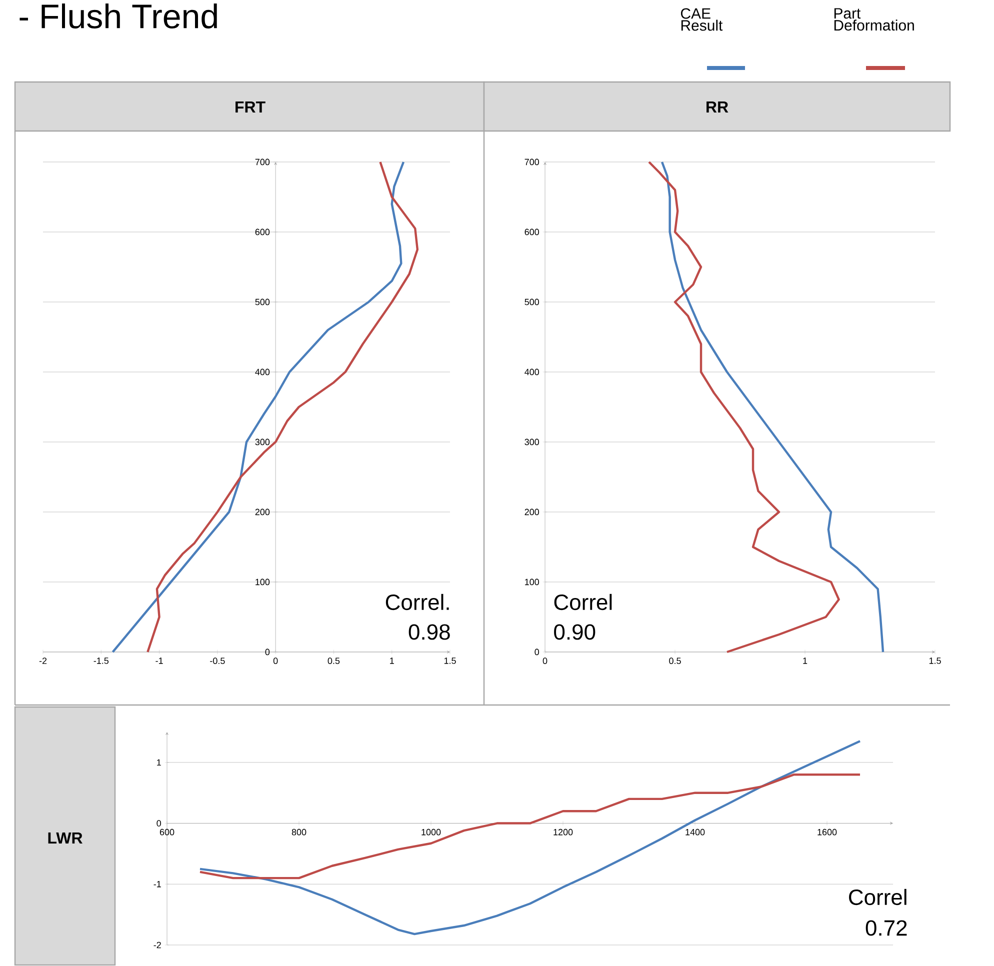 Image resolution: width=994 pixels, height=966 pixels. Describe the element at coordinates (251, 107) in the screenshot. I see `chart-title: FRT` at that location.